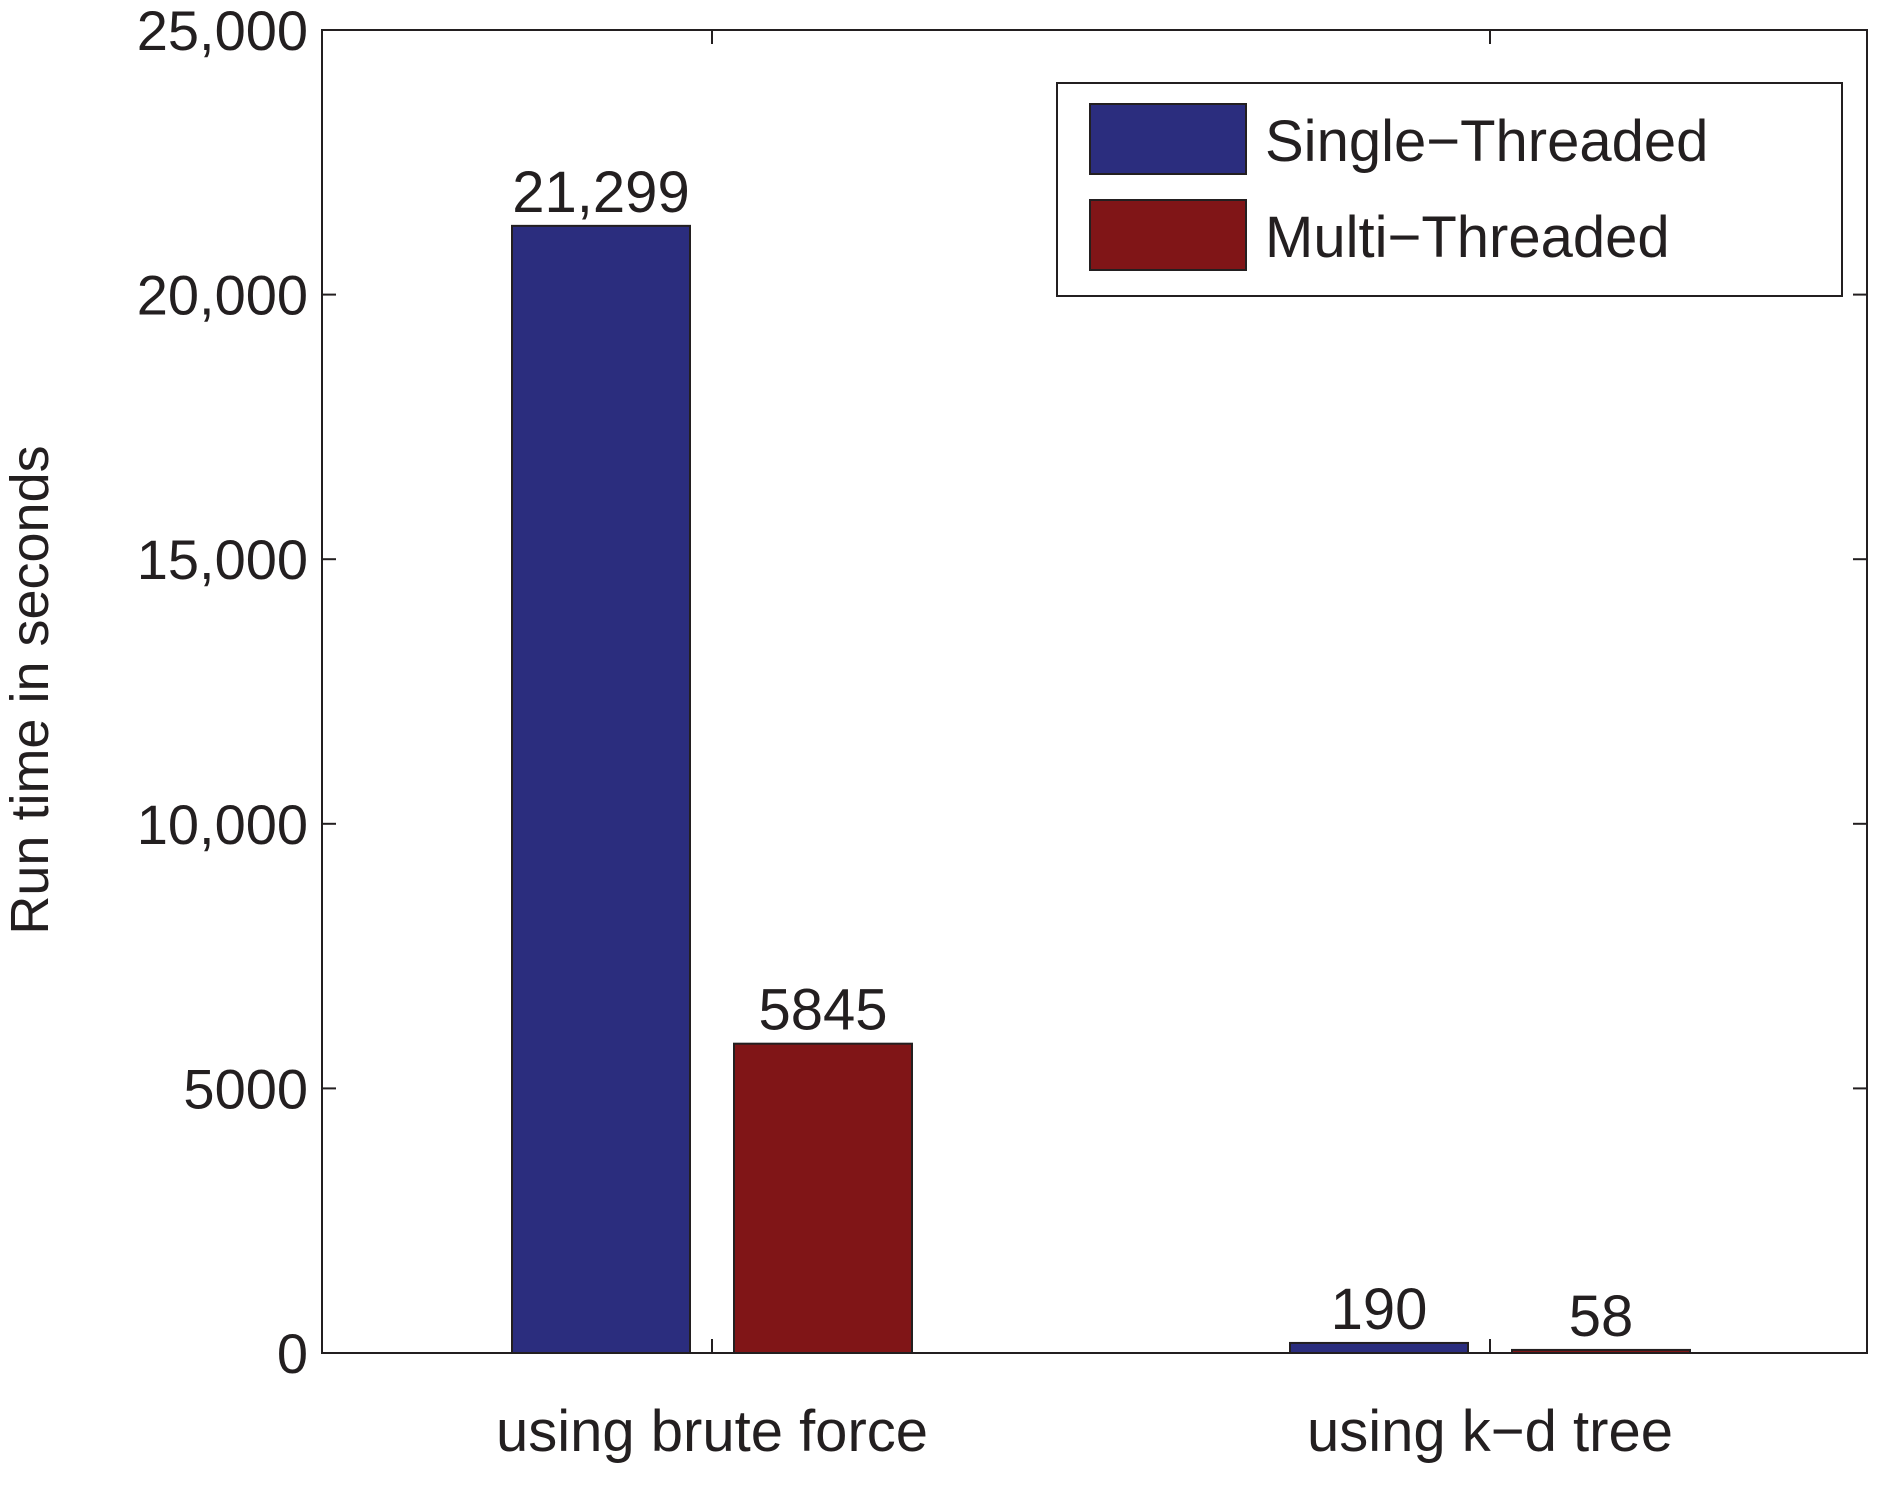 This screenshot has height=1487, width=1881. What do you see at coordinates (1467, 237) in the screenshot?
I see `legend-label: Multi−Threaded` at bounding box center [1467, 237].